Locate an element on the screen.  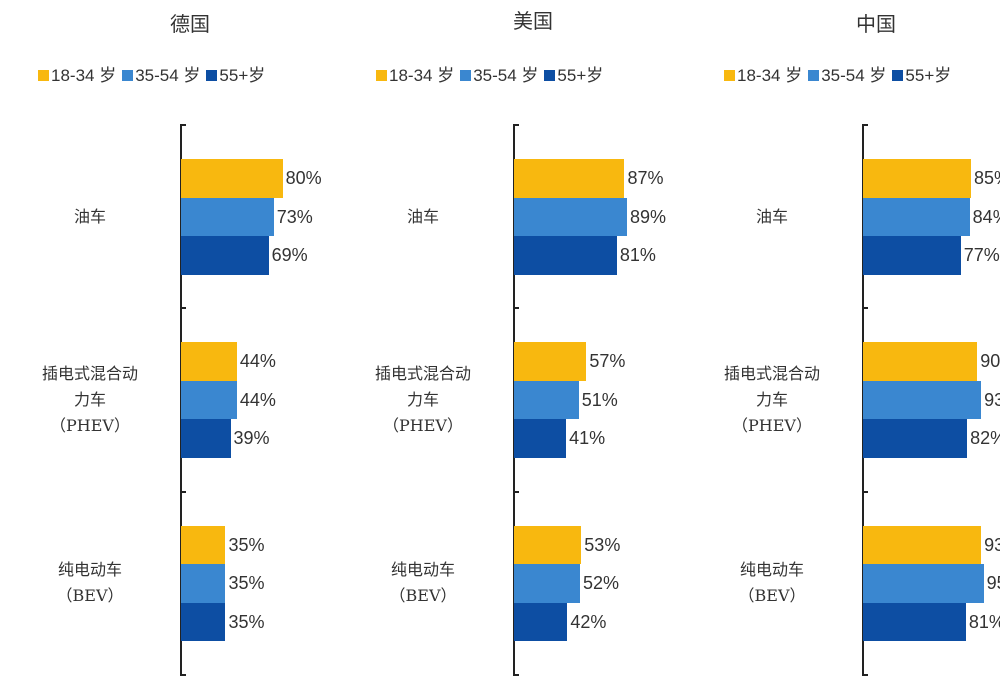
value-label: 52% is located at coordinates (601, 583).